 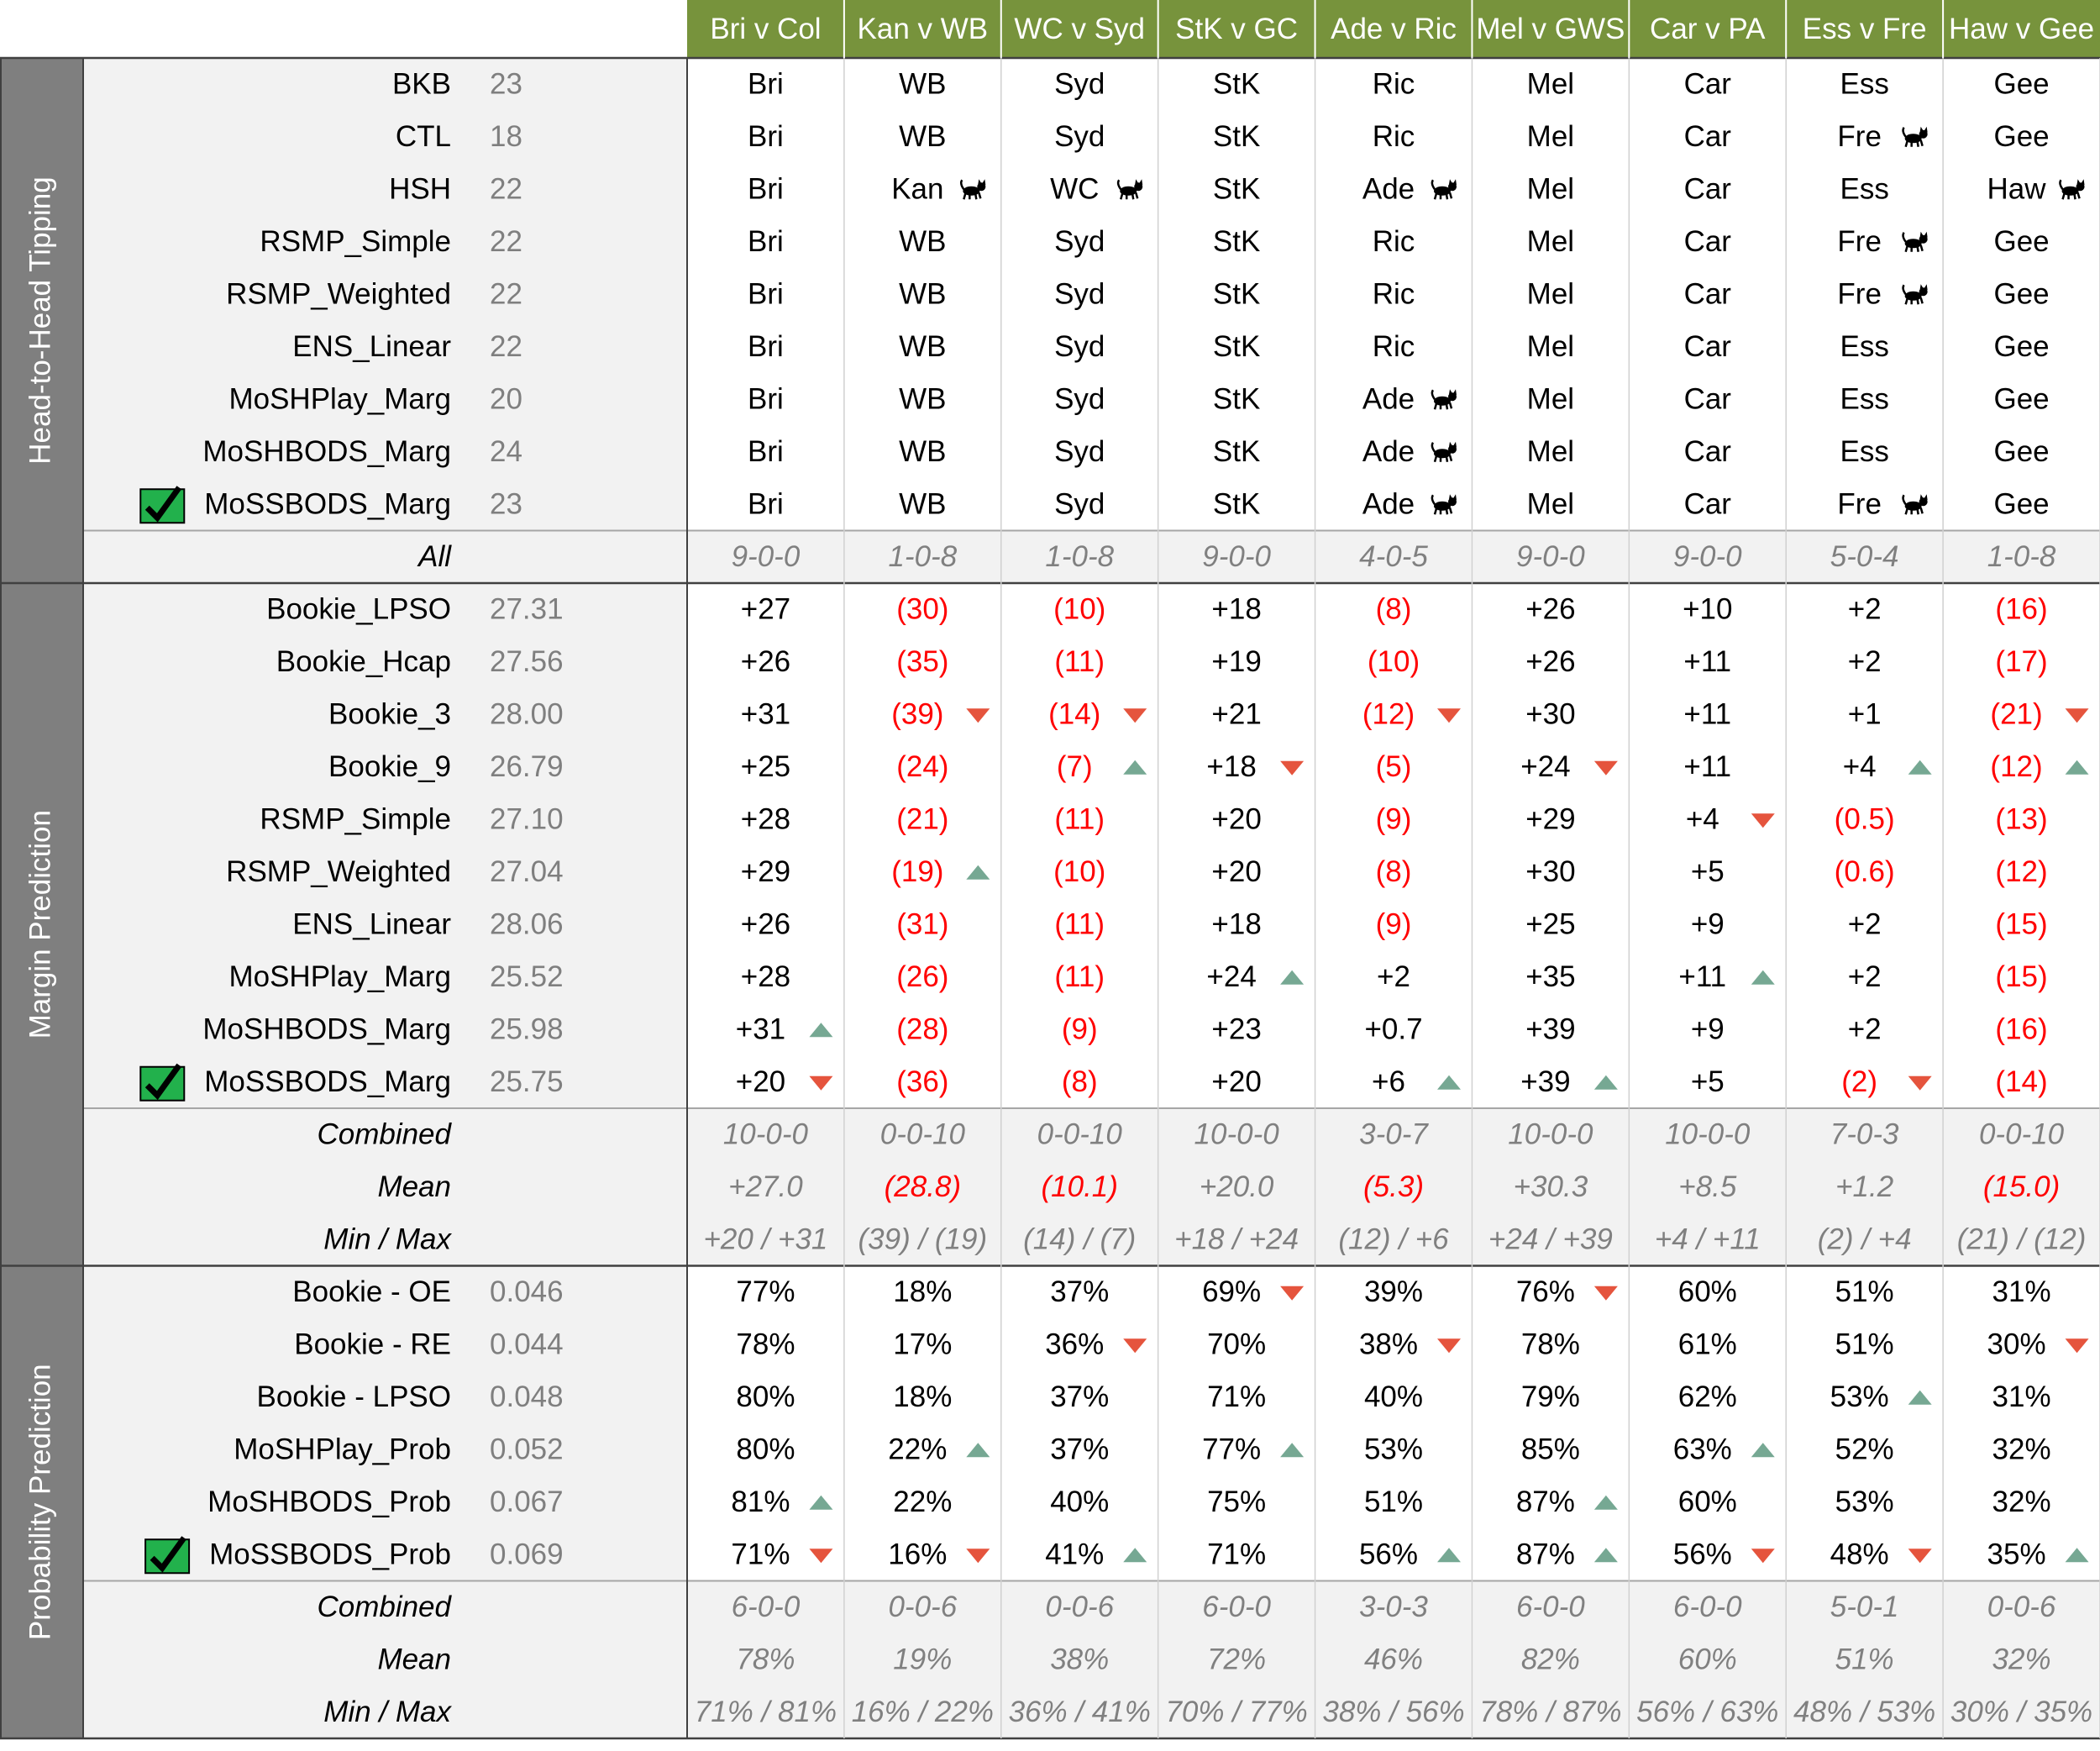 What do you see at coordinates (2016, 1344) in the screenshot?
I see `cell-value: 30%` at bounding box center [2016, 1344].